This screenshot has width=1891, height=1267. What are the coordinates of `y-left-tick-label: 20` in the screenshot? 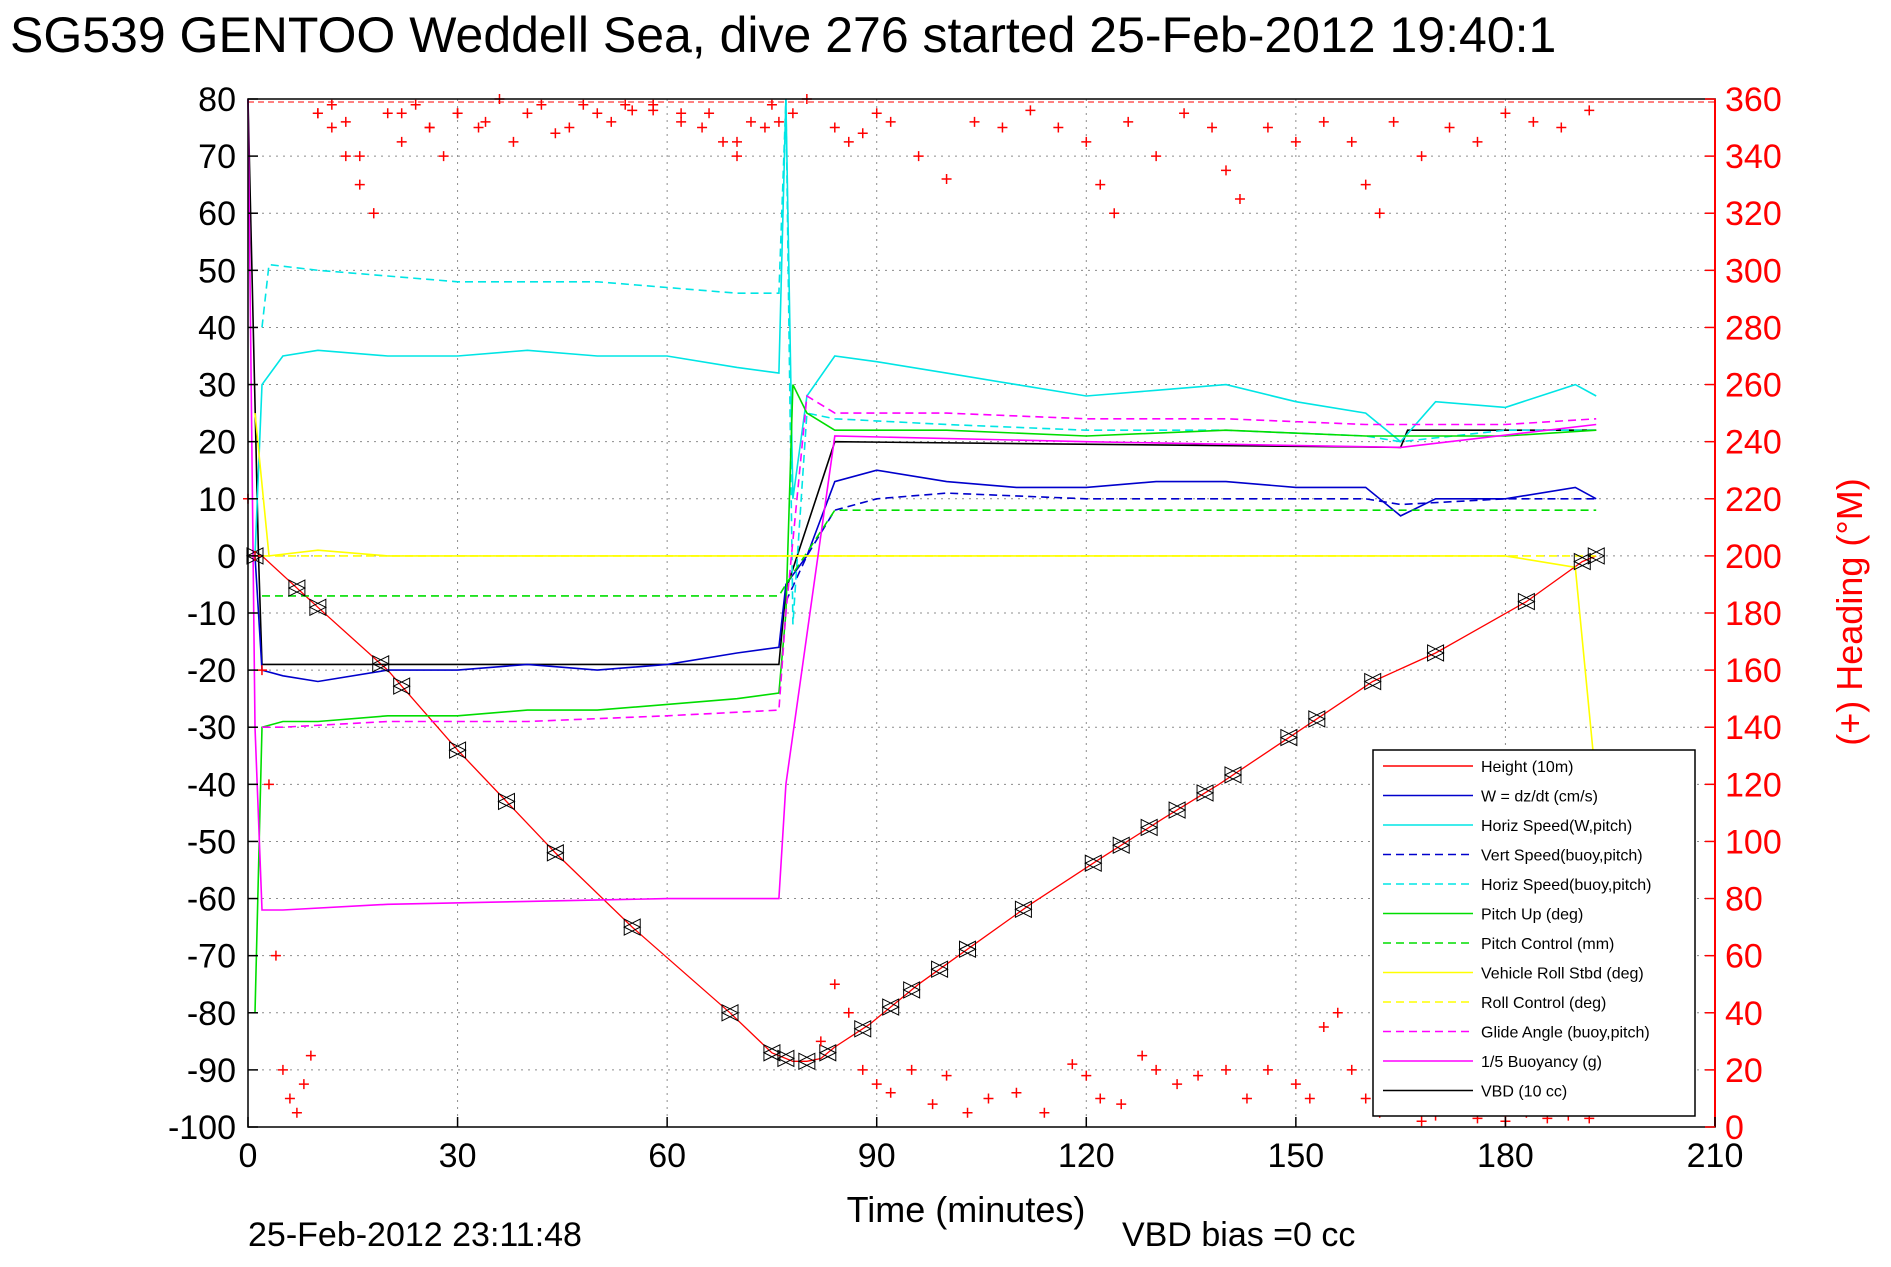 It's located at (217, 443).